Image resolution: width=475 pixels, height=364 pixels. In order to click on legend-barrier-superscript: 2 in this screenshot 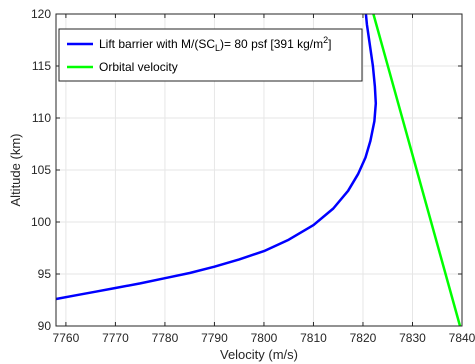, I will do `click(325, 40)`.